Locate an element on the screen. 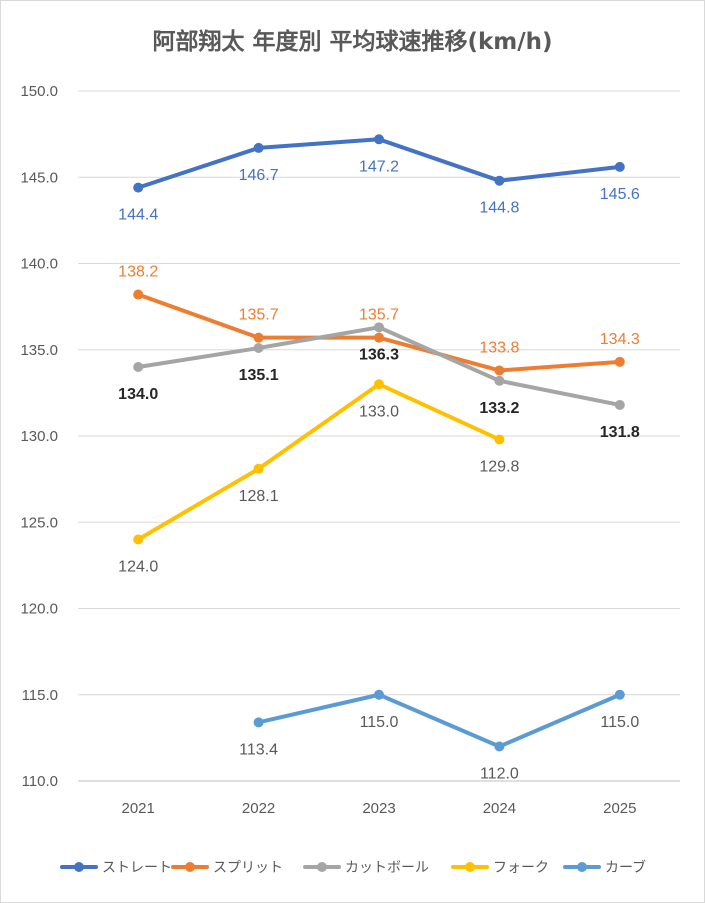  data-label: 133.2 is located at coordinates (499, 408).